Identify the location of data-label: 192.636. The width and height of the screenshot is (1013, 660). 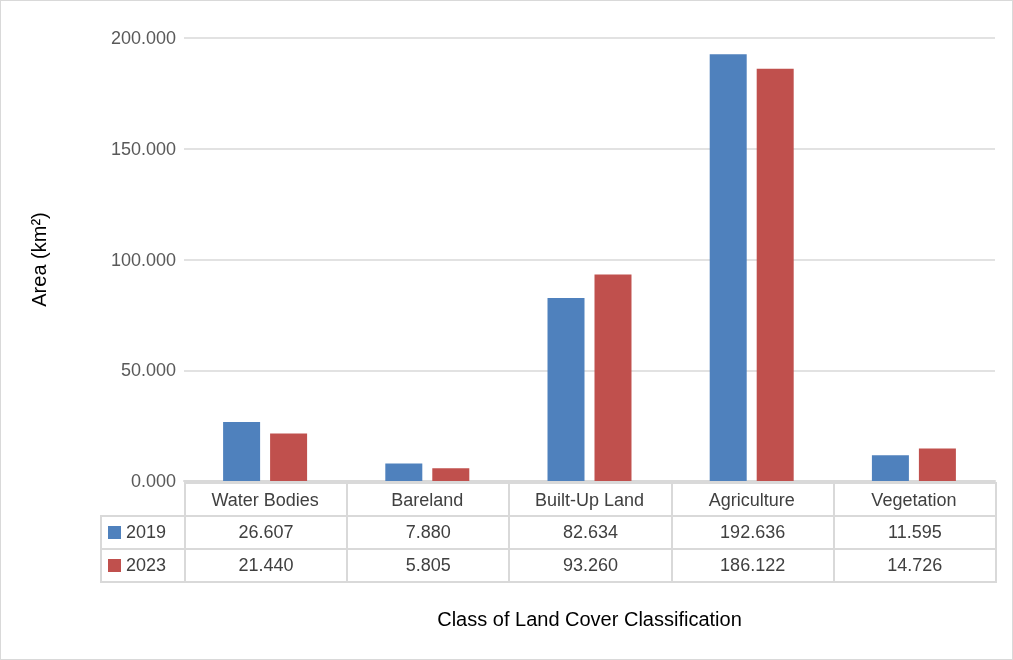
(752, 532).